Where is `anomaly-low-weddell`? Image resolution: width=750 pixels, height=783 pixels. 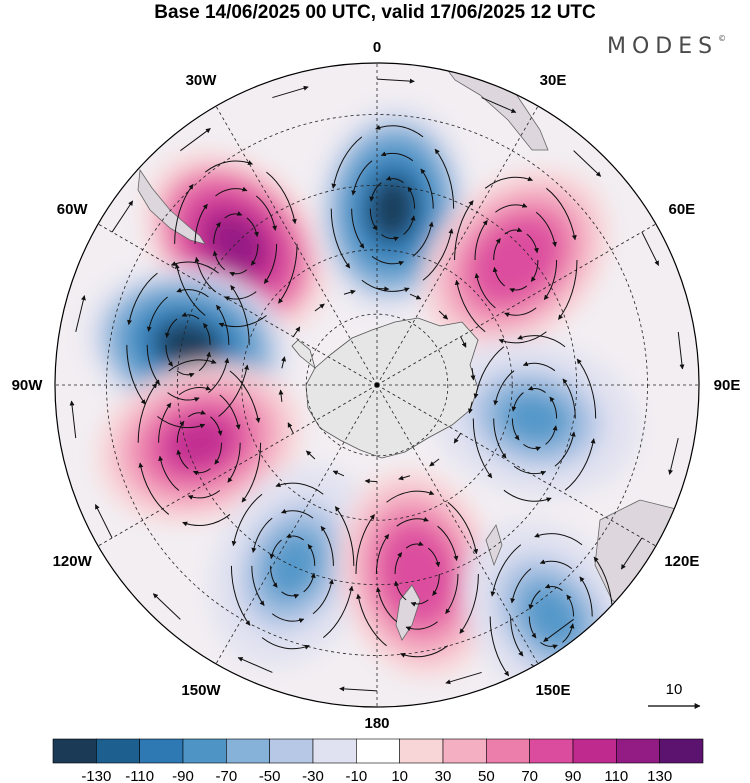 anomaly-low-weddell is located at coordinates (392, 208).